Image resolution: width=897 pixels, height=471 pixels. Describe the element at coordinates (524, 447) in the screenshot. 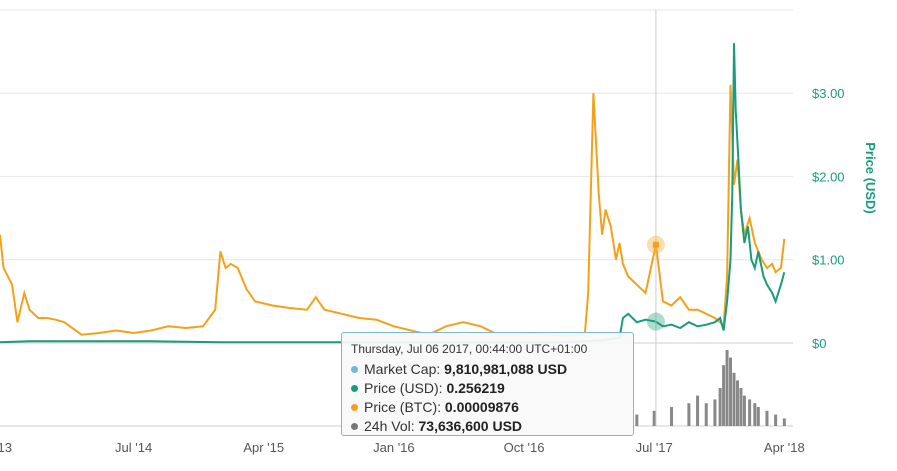

I see `x-tick-label: Oct '16` at that location.